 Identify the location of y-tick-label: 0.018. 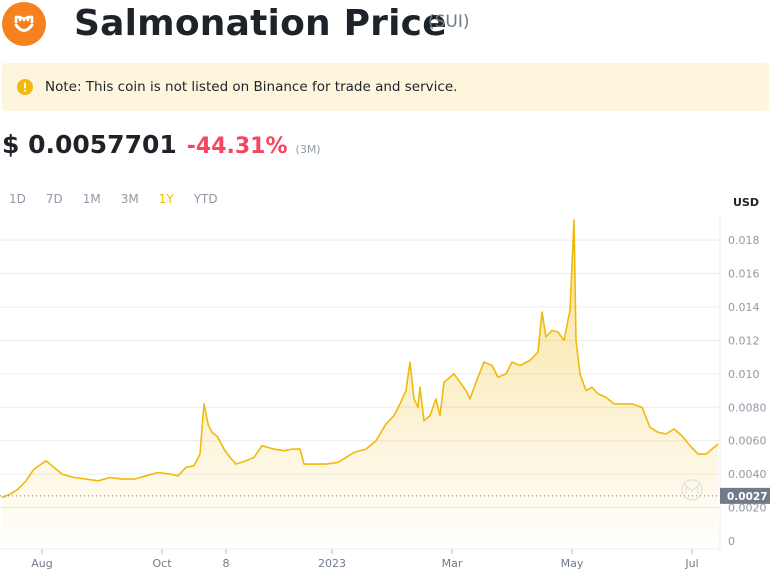
(744, 240).